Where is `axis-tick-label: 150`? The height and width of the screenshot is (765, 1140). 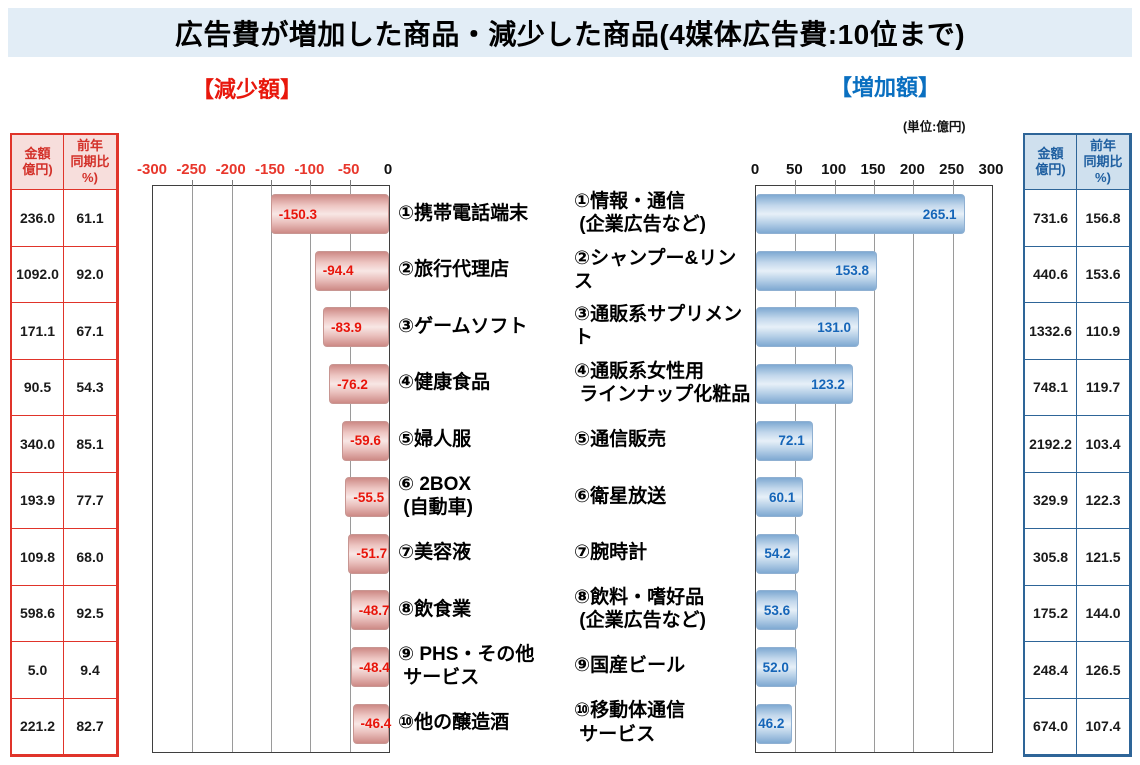 axis-tick-label: 150 is located at coordinates (873, 169).